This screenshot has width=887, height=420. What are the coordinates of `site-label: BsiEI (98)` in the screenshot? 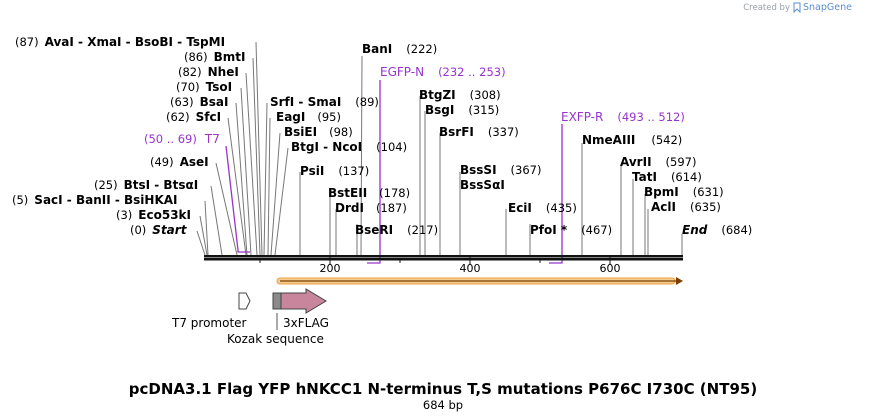 It's located at (318, 132).